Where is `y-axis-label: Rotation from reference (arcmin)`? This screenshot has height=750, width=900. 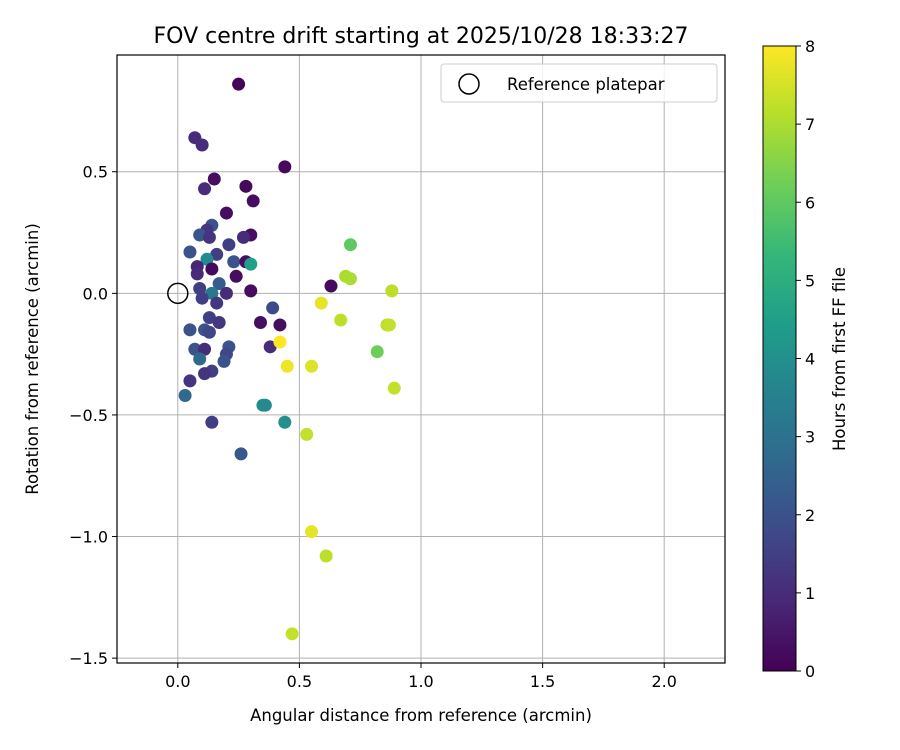
y-axis-label: Rotation from reference (arcmin) is located at coordinates (32, 359).